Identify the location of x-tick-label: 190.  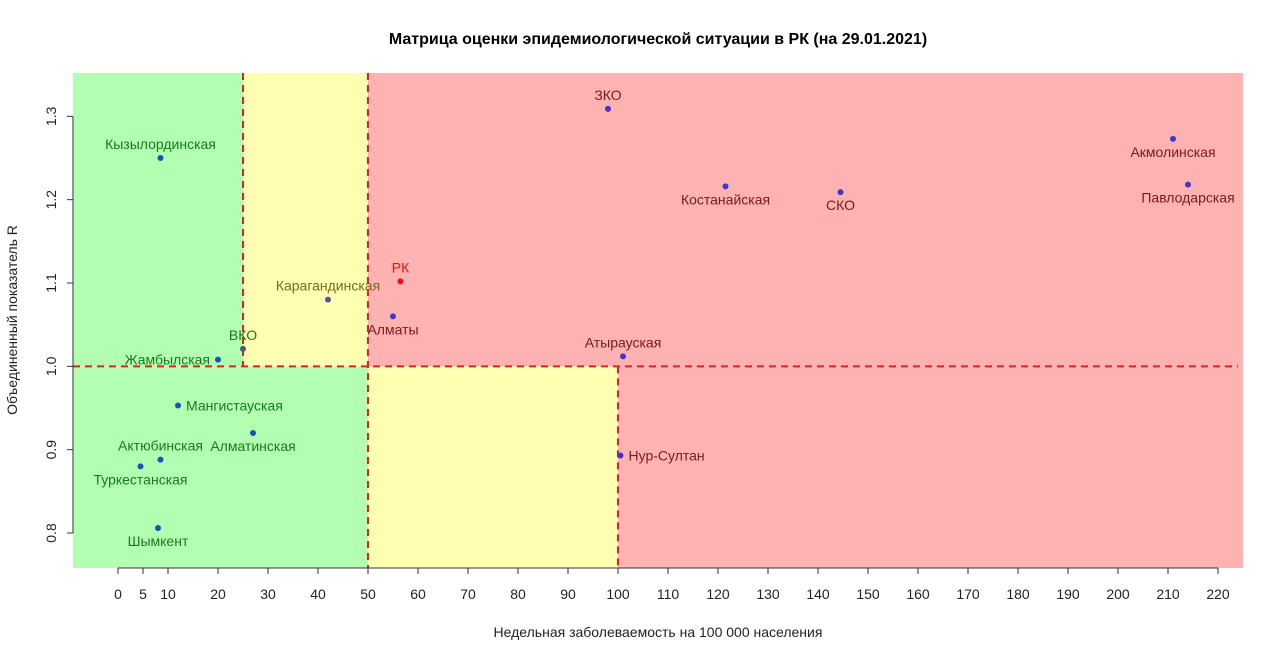
(1068, 594).